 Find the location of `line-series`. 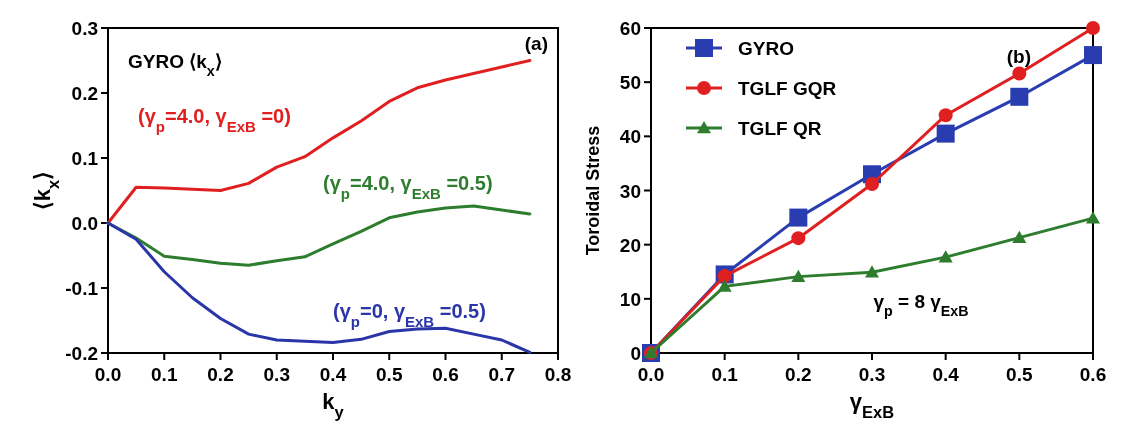

line-series is located at coordinates (319, 287).